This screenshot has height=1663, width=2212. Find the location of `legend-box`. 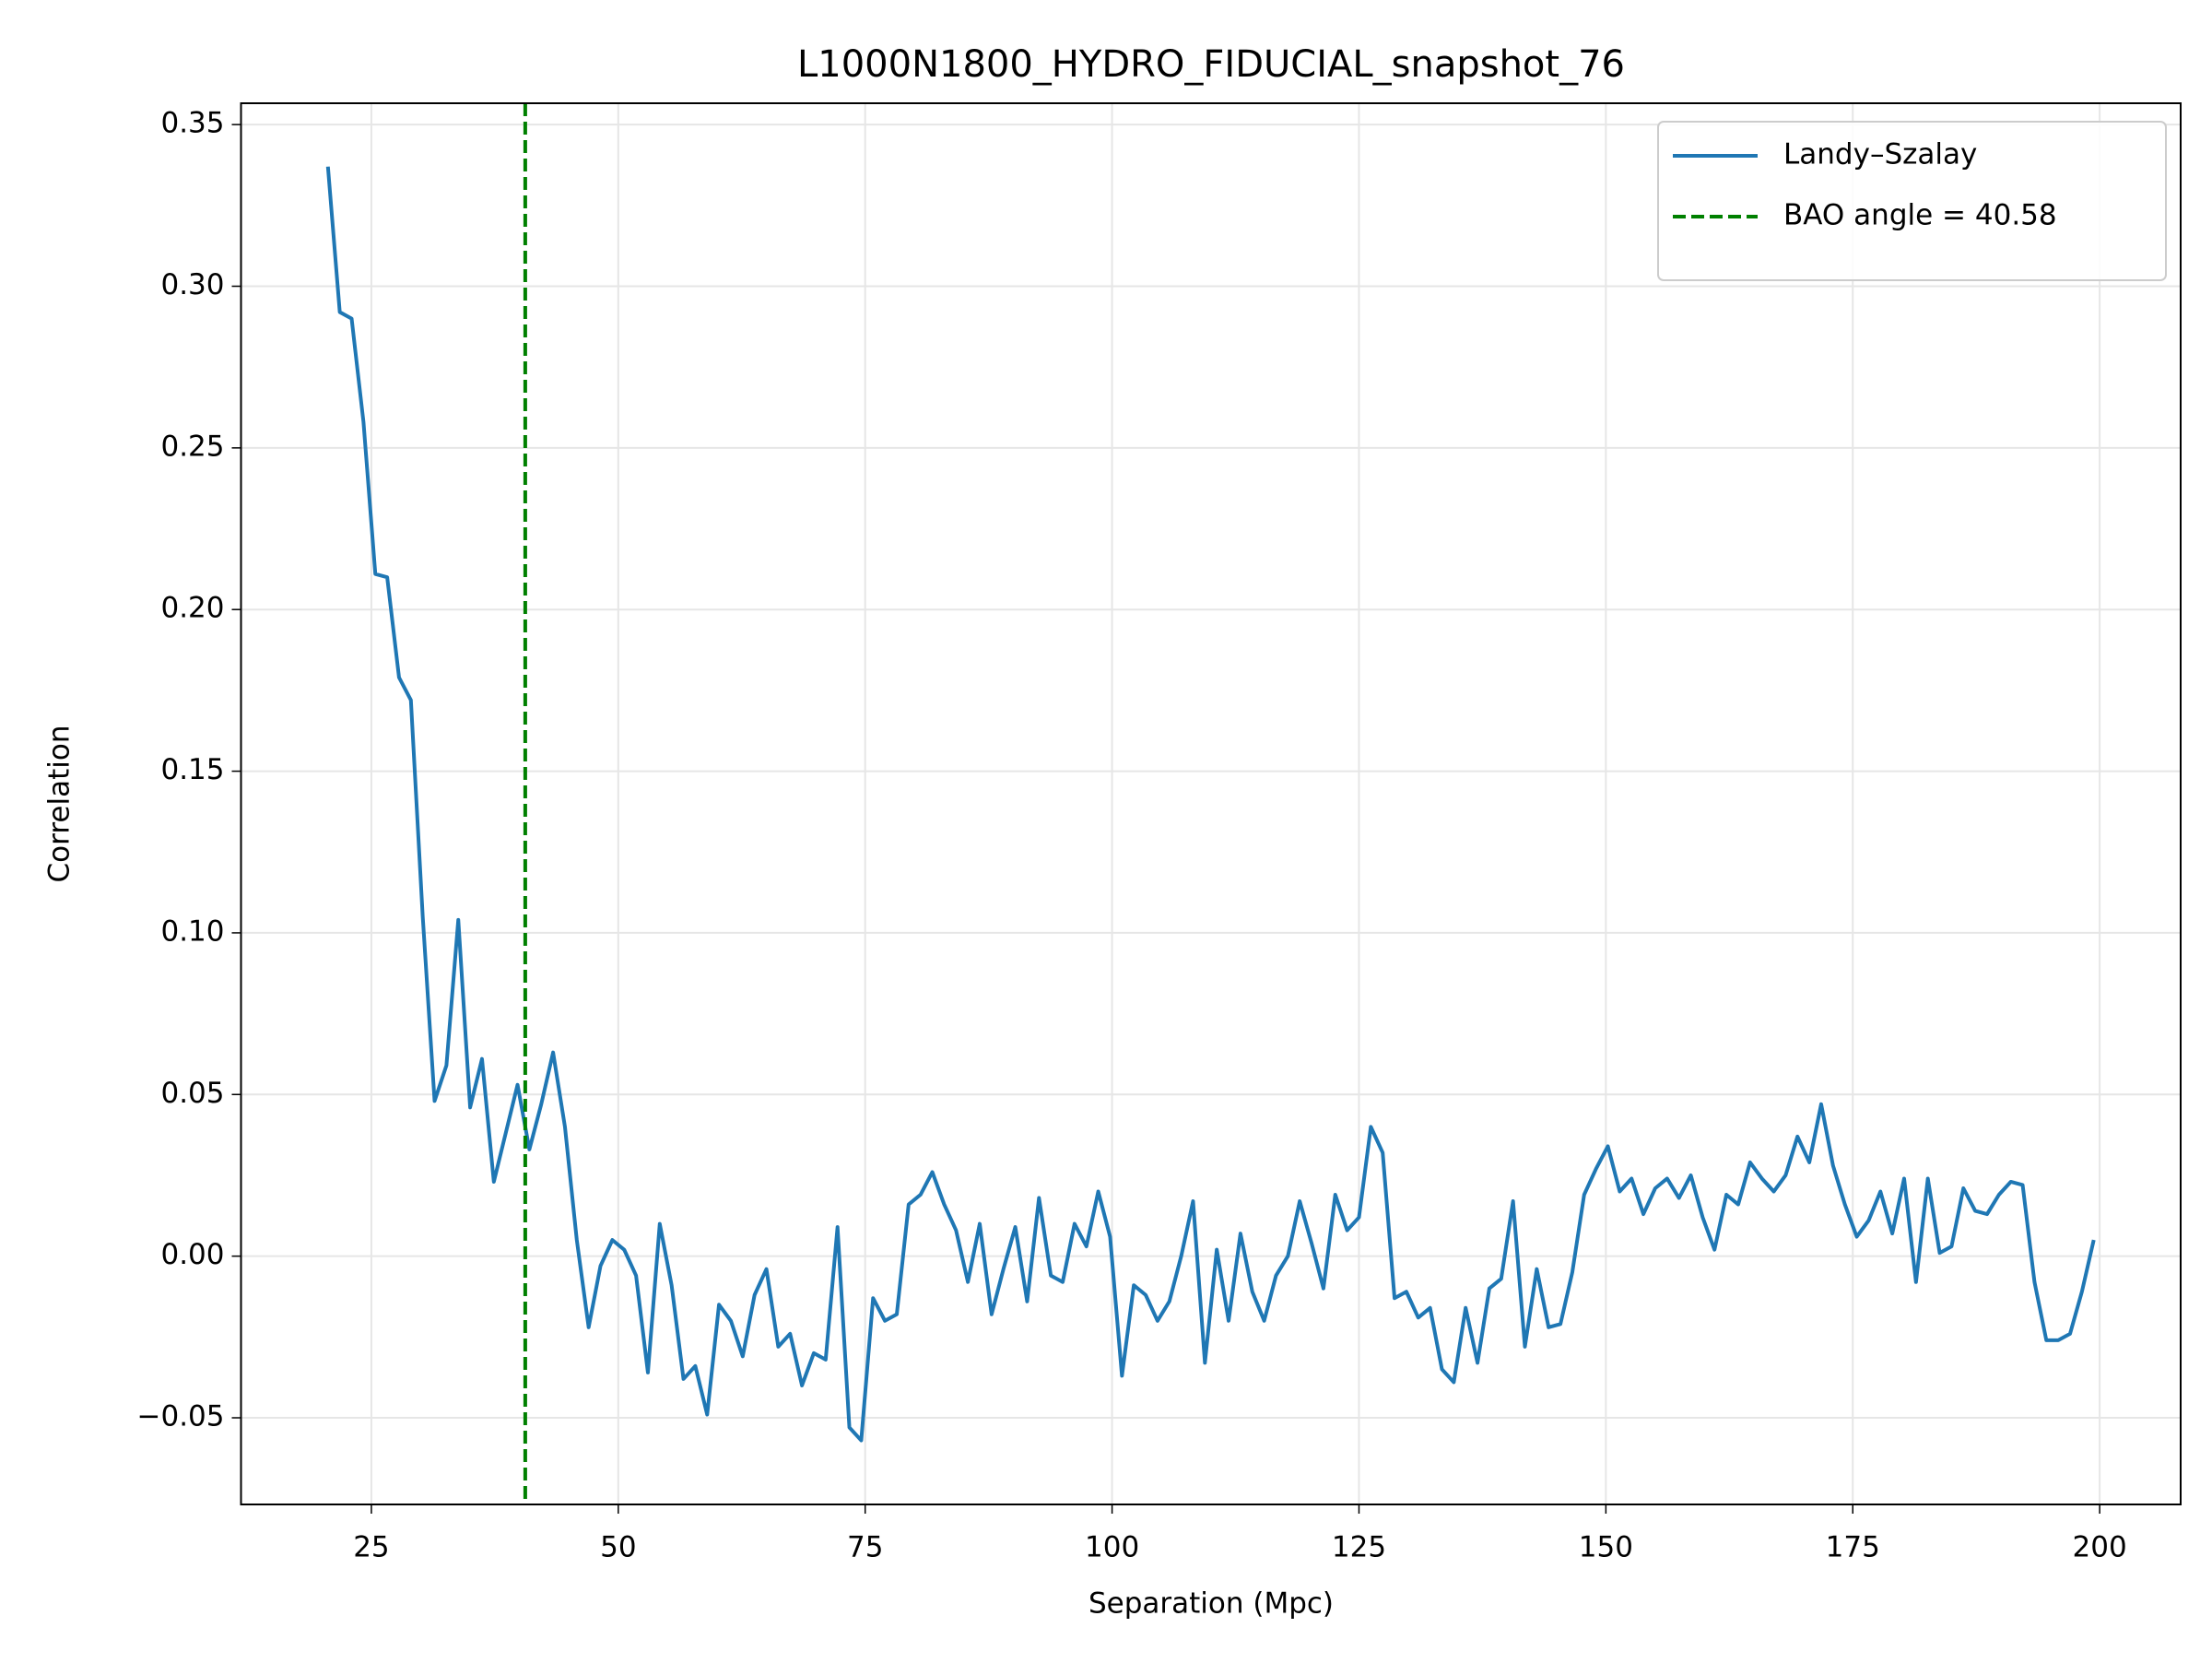

legend-box is located at coordinates (1912, 201).